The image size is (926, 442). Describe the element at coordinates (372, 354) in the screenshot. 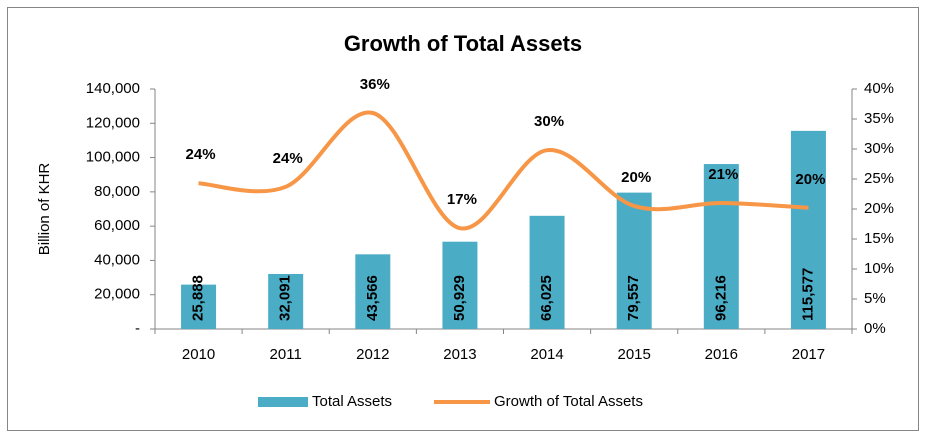

I see `x-tick-label: 2012` at that location.